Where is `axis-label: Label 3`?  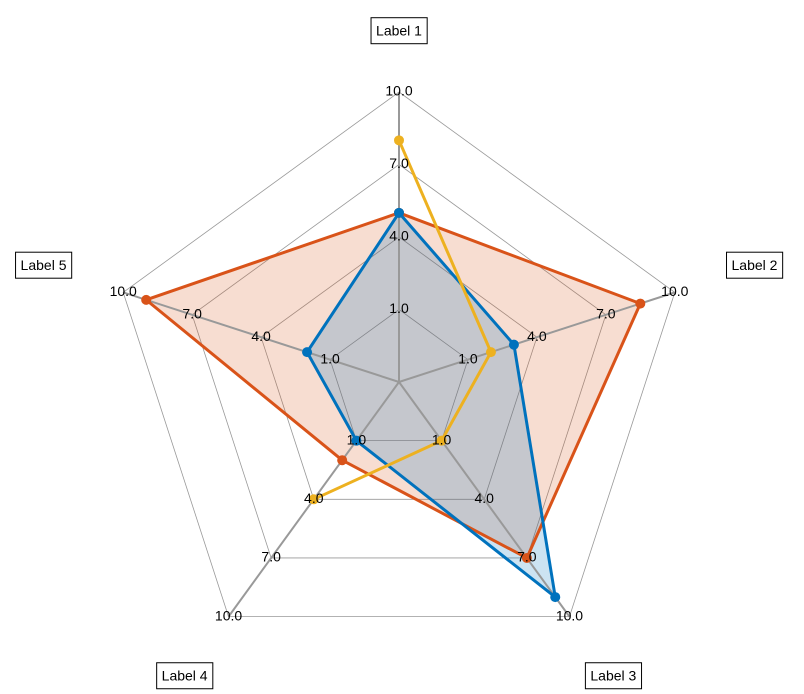
axis-label: Label 3 is located at coordinates (613, 676).